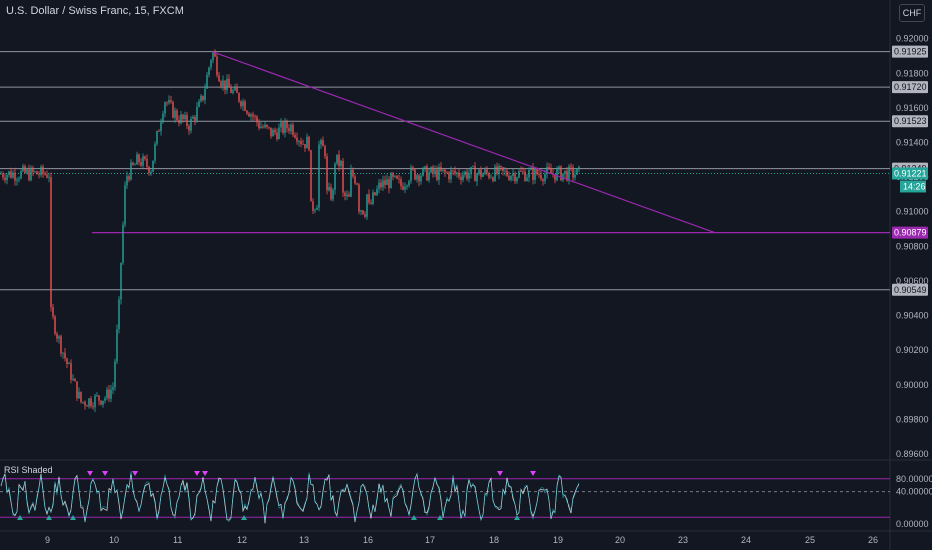 The height and width of the screenshot is (550, 932). What do you see at coordinates (430, 540) in the screenshot?
I see `x-tick-label: 17` at bounding box center [430, 540].